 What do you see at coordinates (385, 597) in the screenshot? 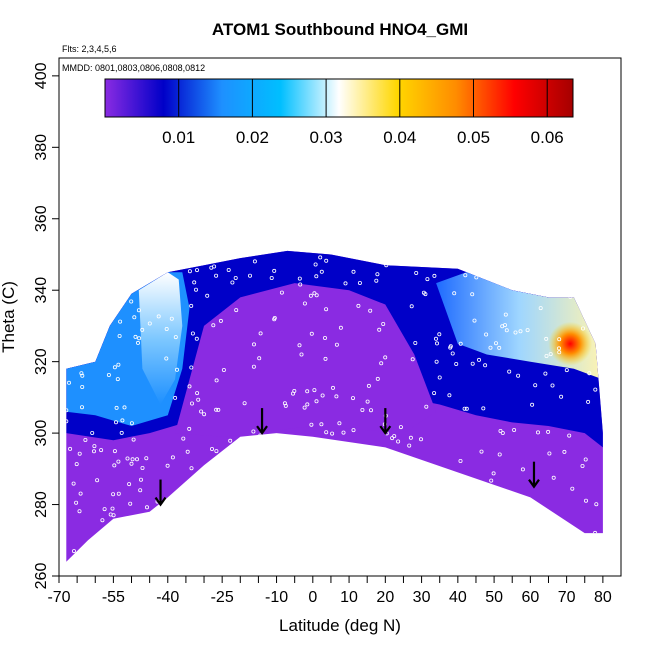
I see `x-tick-label: 20` at bounding box center [385, 597].